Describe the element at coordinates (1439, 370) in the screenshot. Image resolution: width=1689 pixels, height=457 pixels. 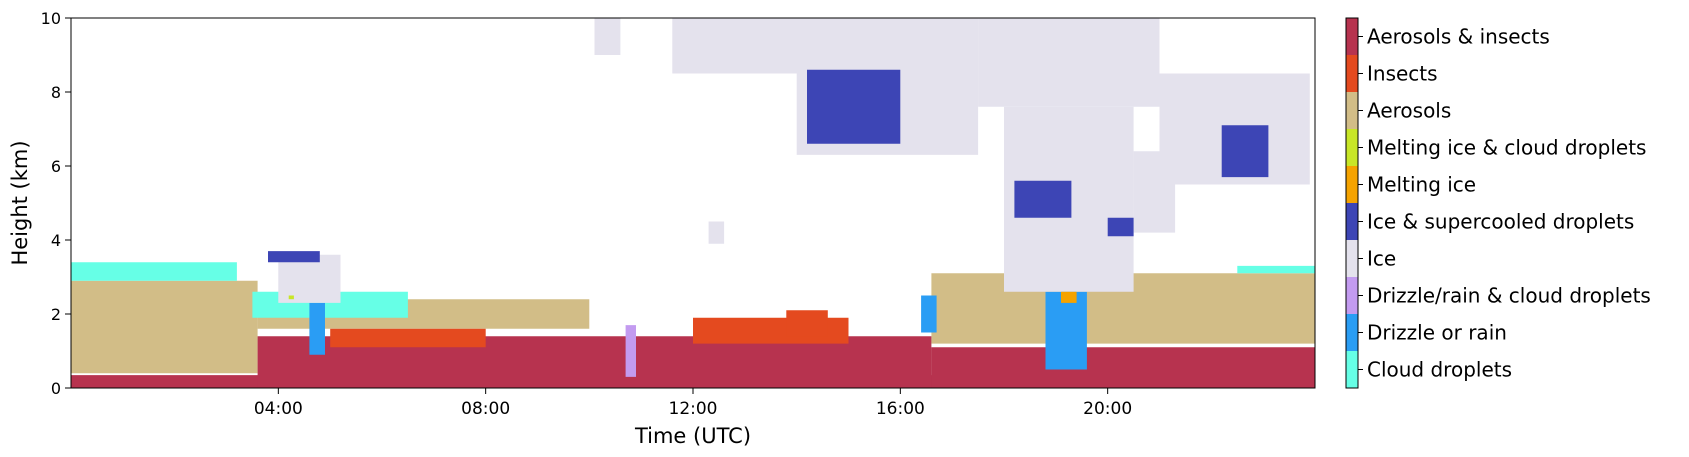
I see `colorbar-label-cloud-droplets: Cloud droplets` at that location.